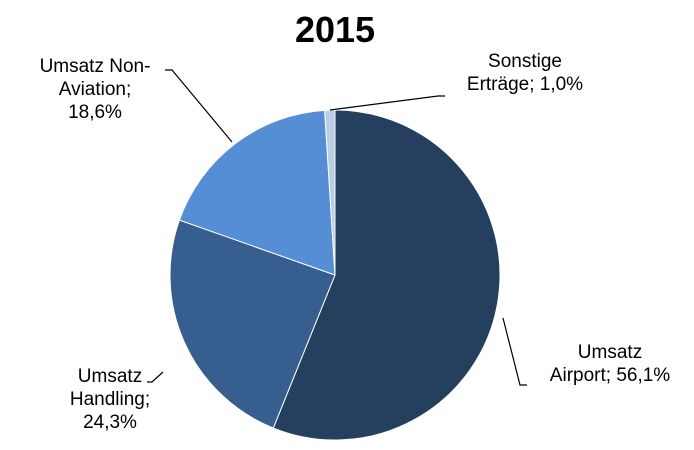 The image size is (694, 450). Describe the element at coordinates (335, 29) in the screenshot. I see `chart-title: 2015` at that location.